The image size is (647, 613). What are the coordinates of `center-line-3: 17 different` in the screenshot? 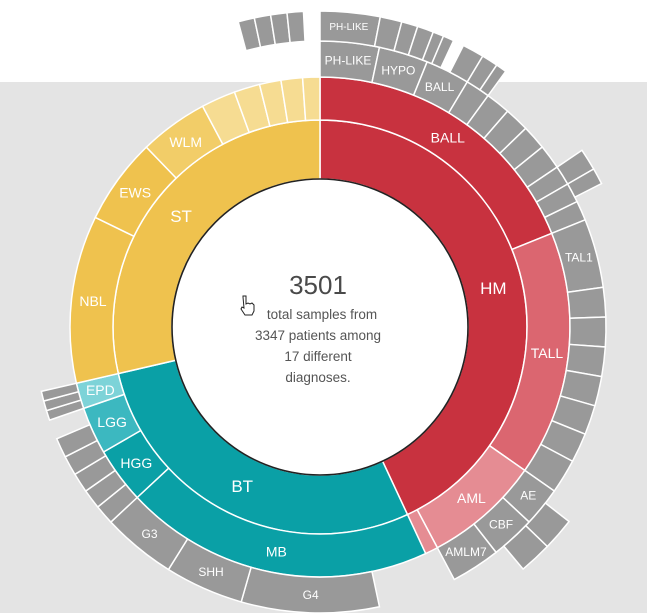 It's located at (318, 356).